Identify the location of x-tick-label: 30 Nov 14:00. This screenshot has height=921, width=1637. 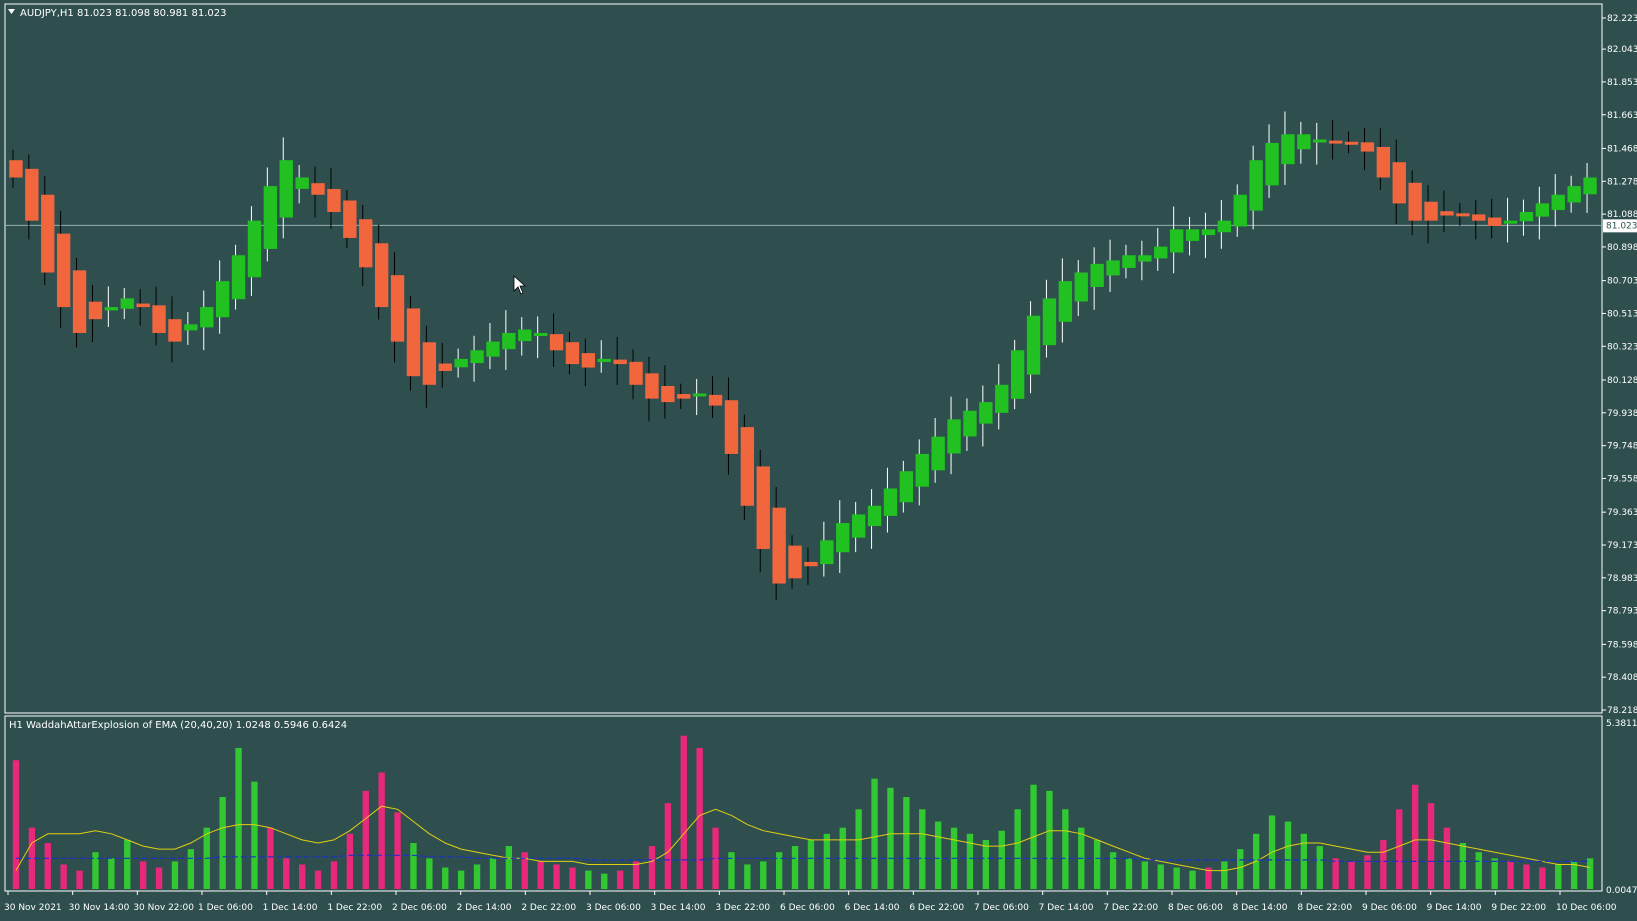
(99, 908).